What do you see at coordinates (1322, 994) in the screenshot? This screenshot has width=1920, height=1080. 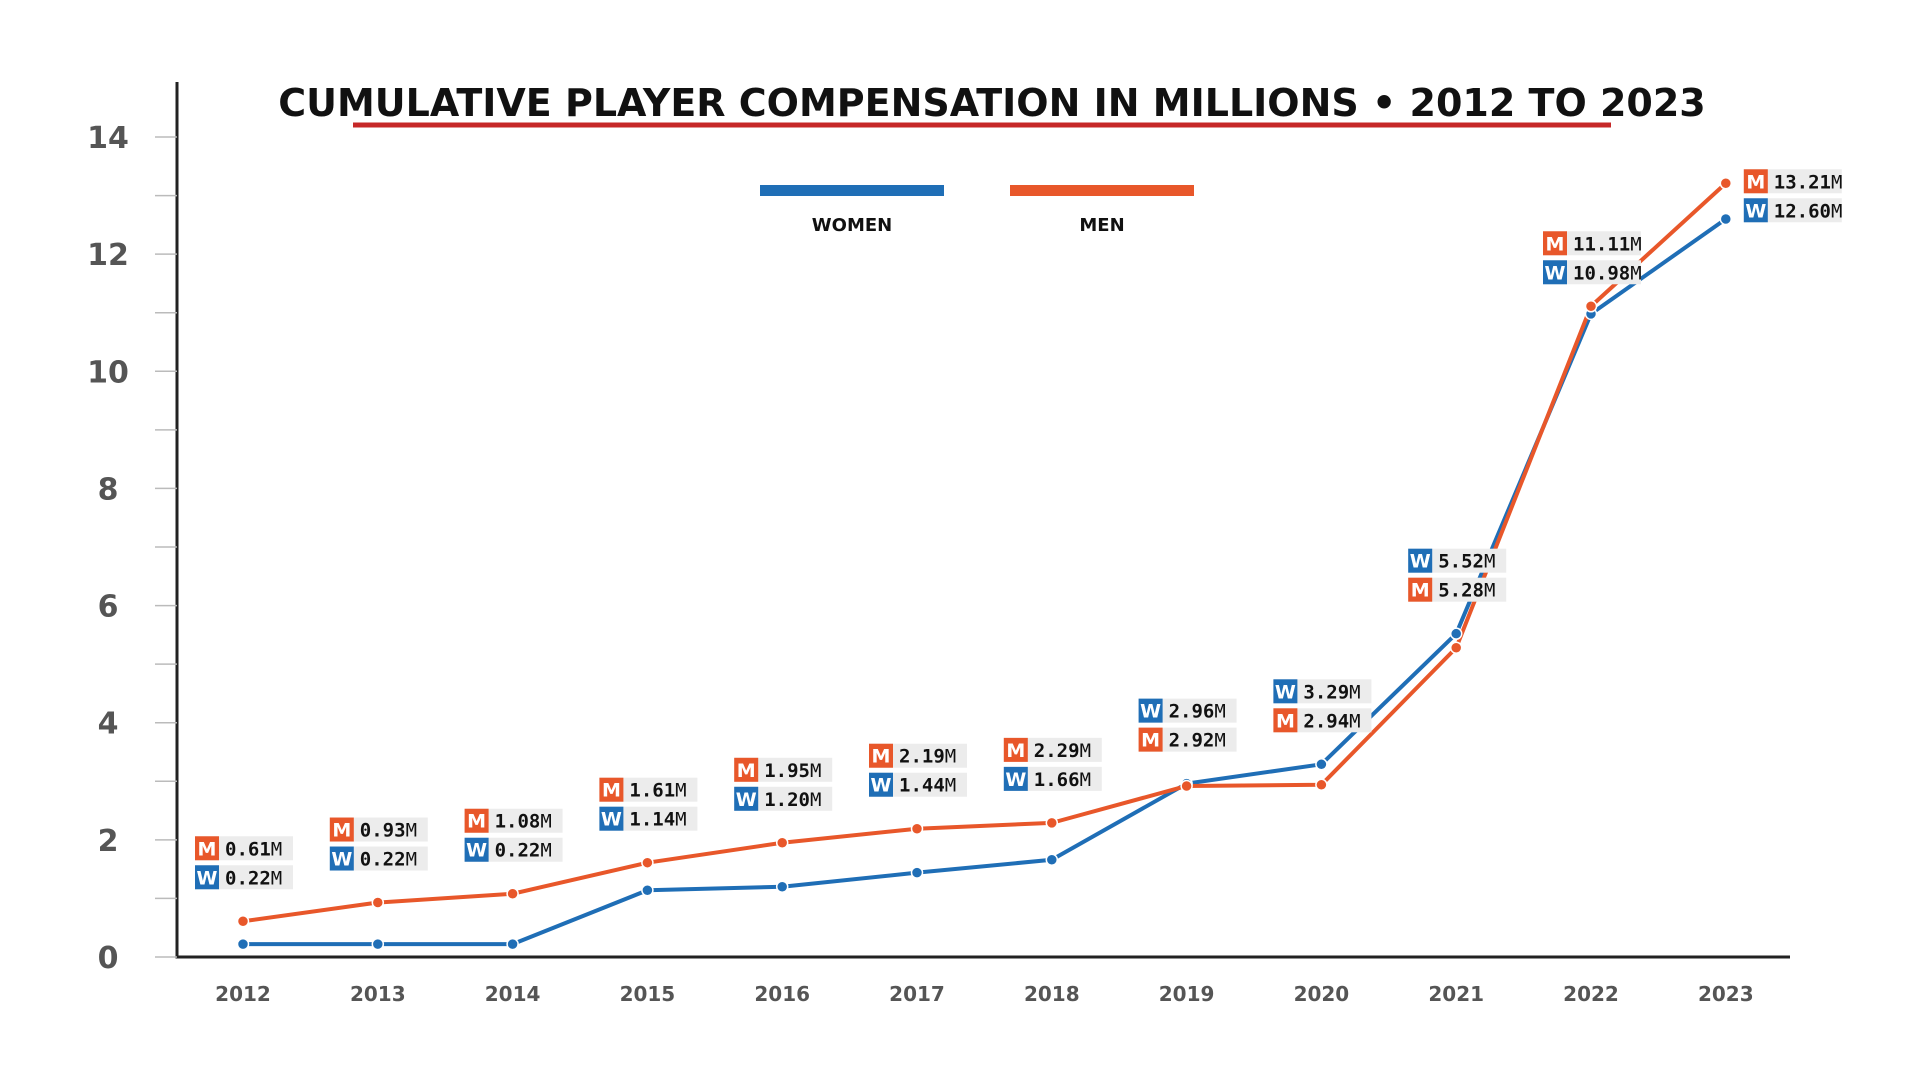 I see `x-tick-label: 2020` at bounding box center [1322, 994].